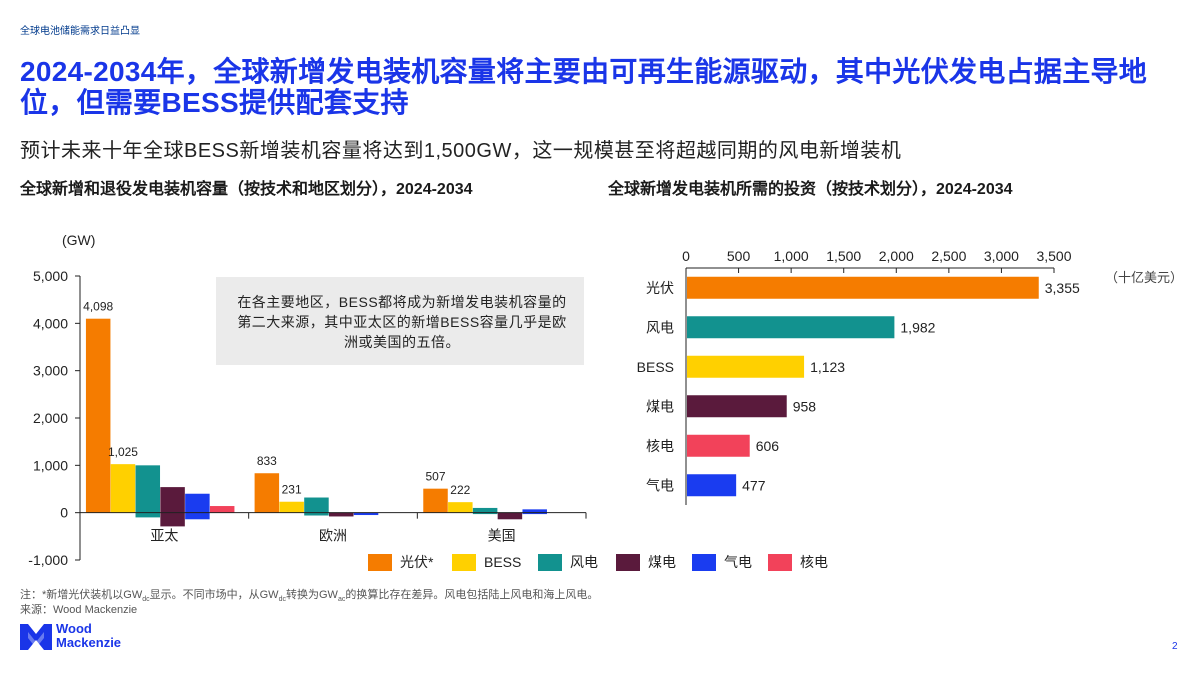  I want to click on y-tick-label: 3,000, so click(50, 371).